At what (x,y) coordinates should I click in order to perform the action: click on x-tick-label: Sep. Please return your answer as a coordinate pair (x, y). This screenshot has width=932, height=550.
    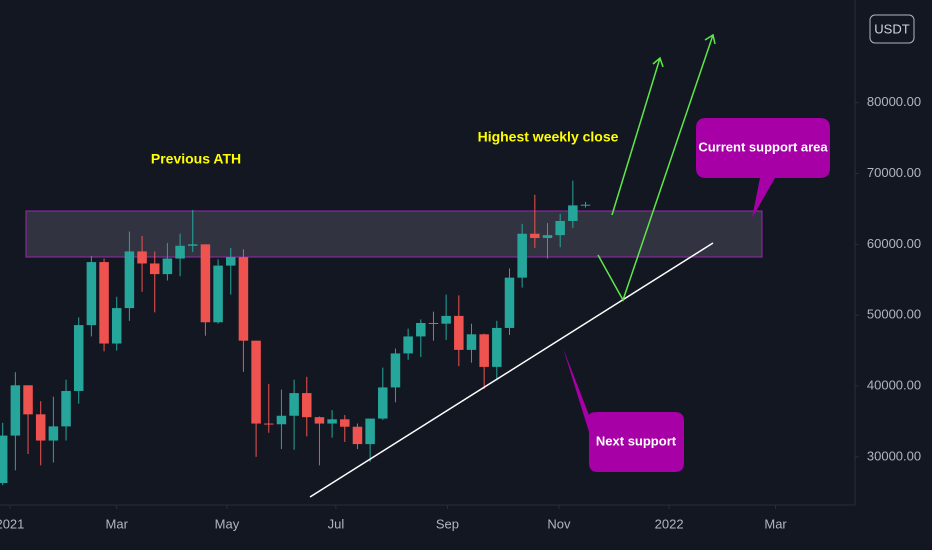
    Looking at the image, I should click on (447, 523).